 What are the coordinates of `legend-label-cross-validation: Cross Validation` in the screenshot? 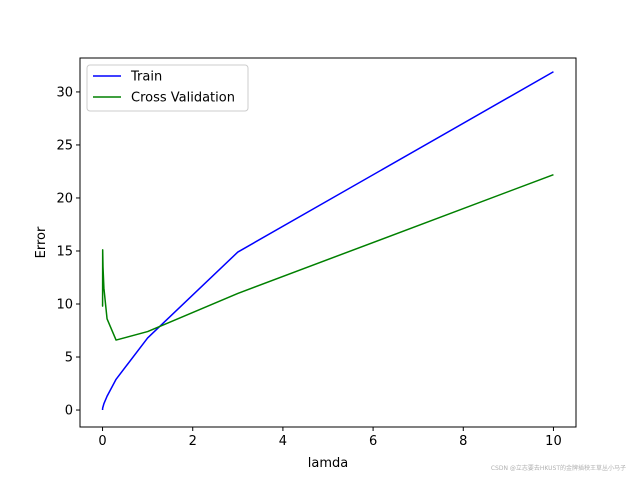 It's located at (183, 98).